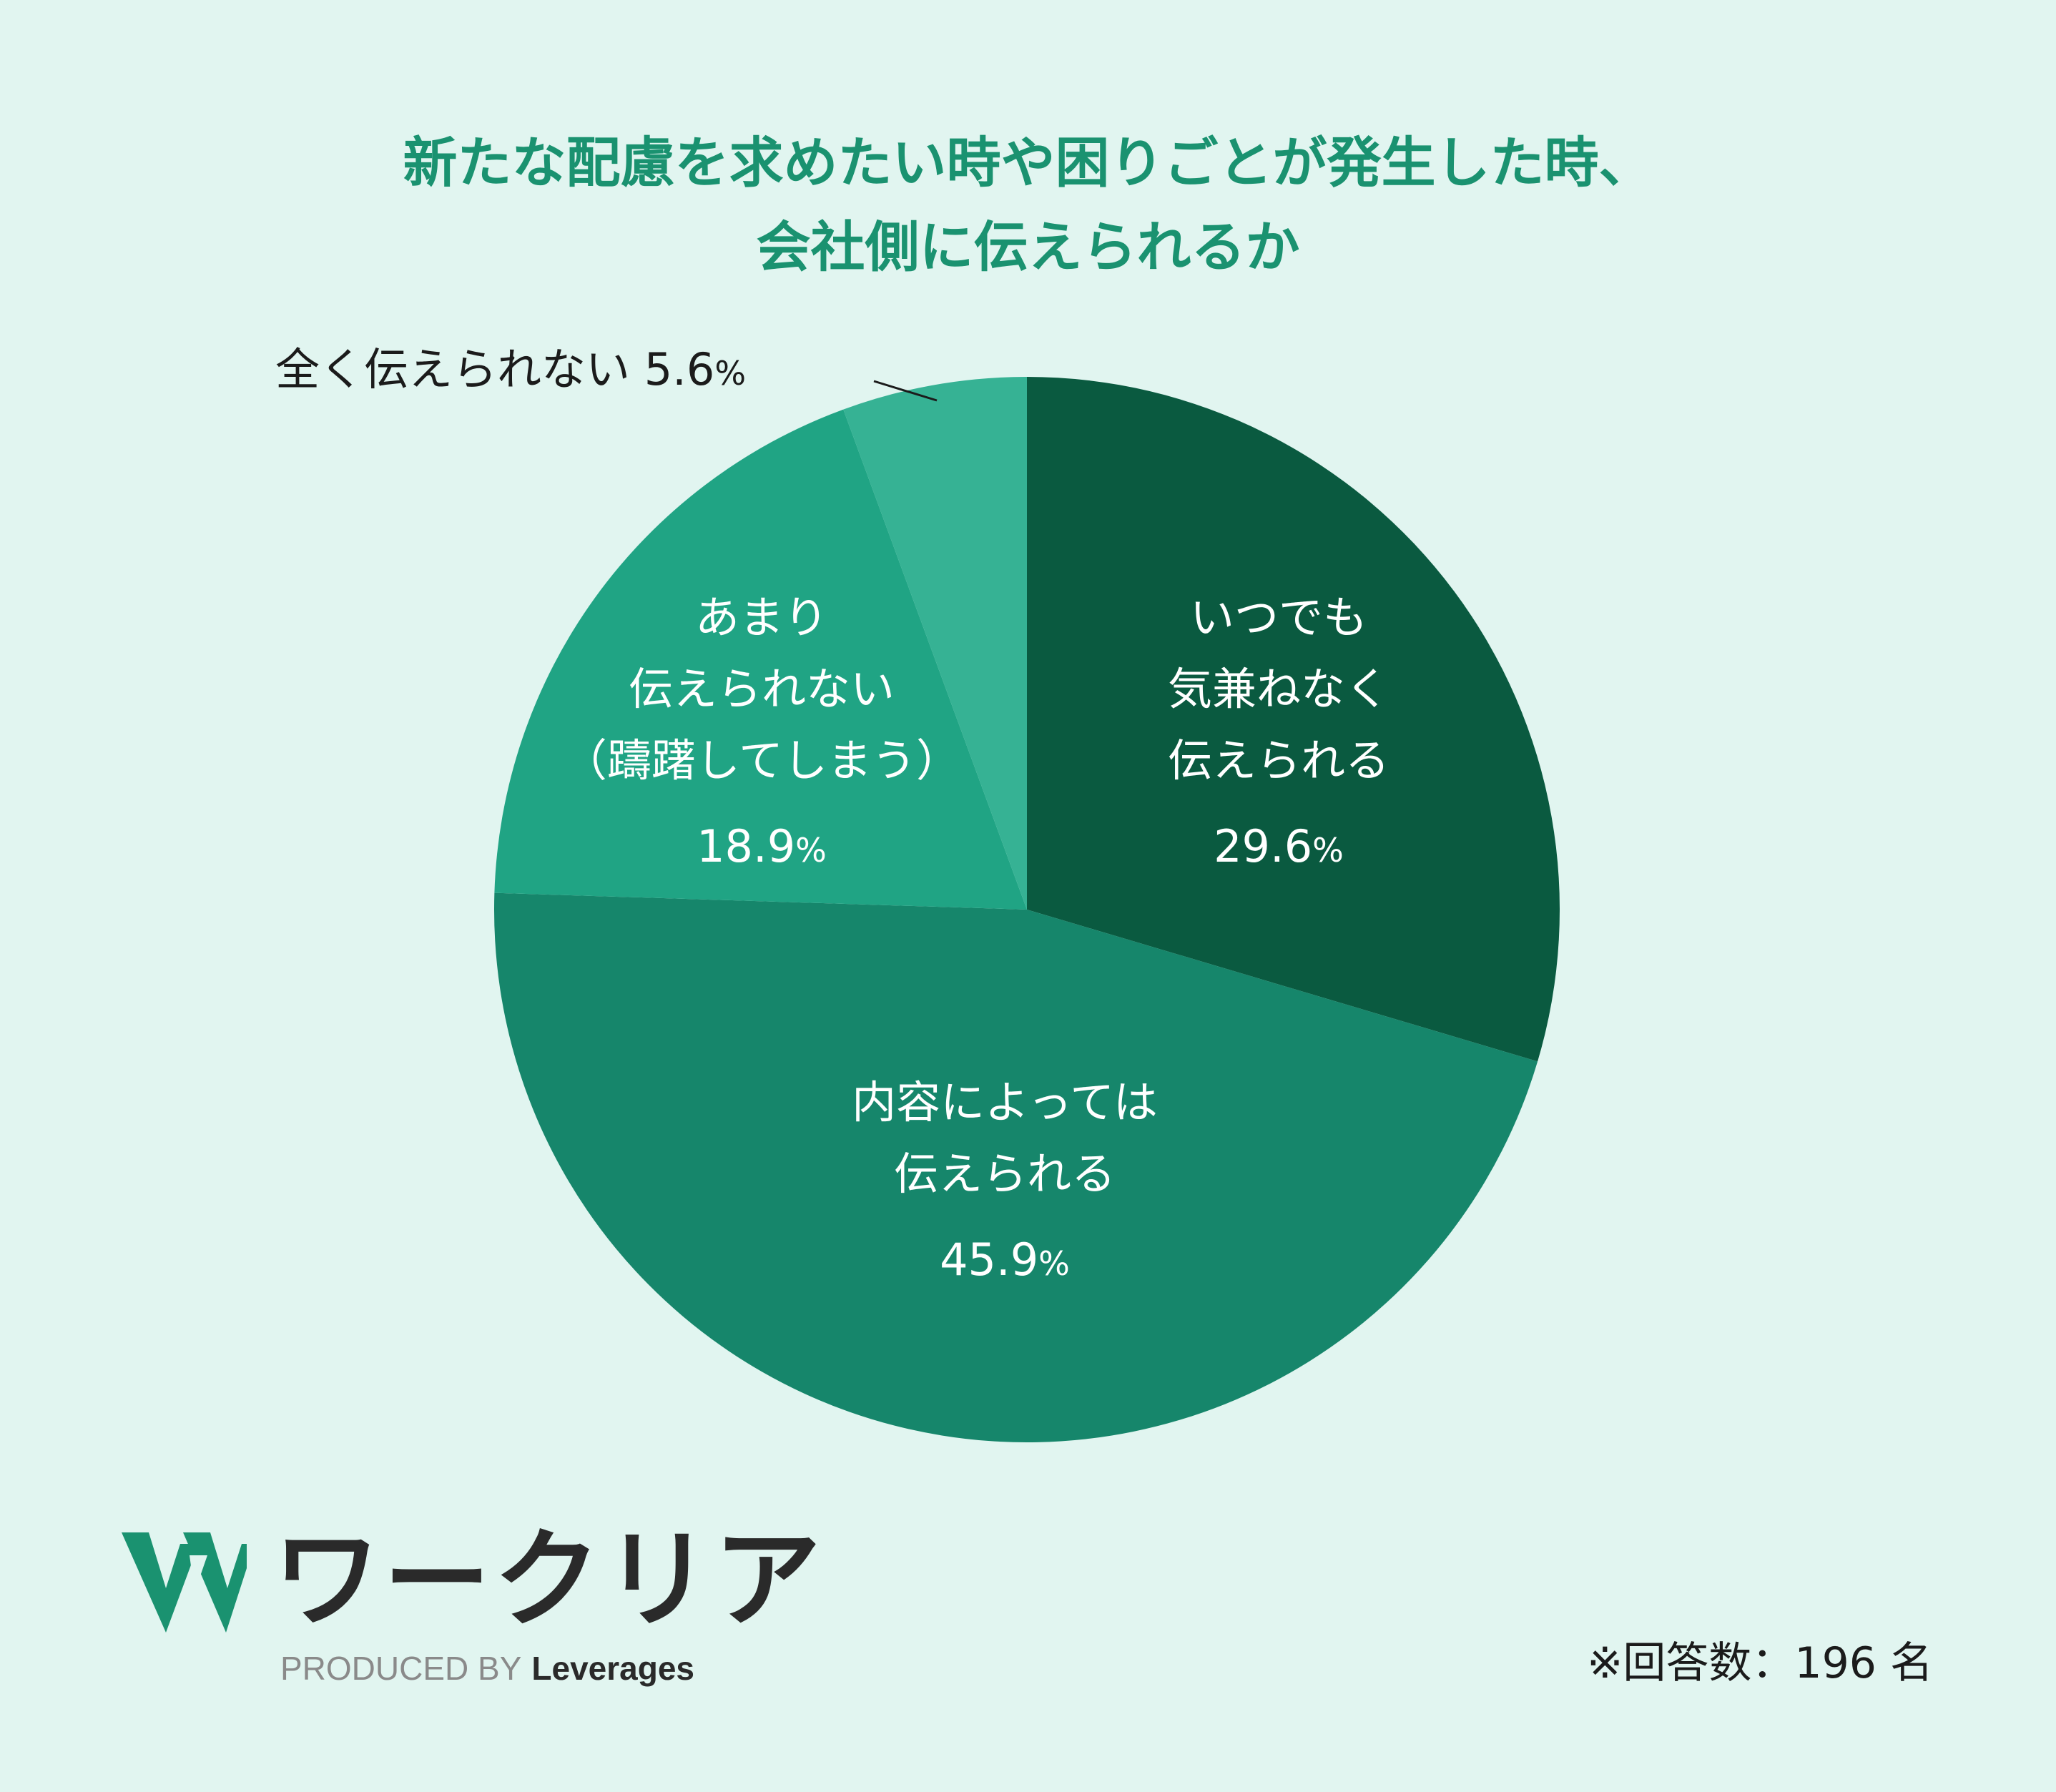 The height and width of the screenshot is (1792, 2056). What do you see at coordinates (1760, 1663) in the screenshot?
I see `response-count-note: ※回答数：196 名` at bounding box center [1760, 1663].